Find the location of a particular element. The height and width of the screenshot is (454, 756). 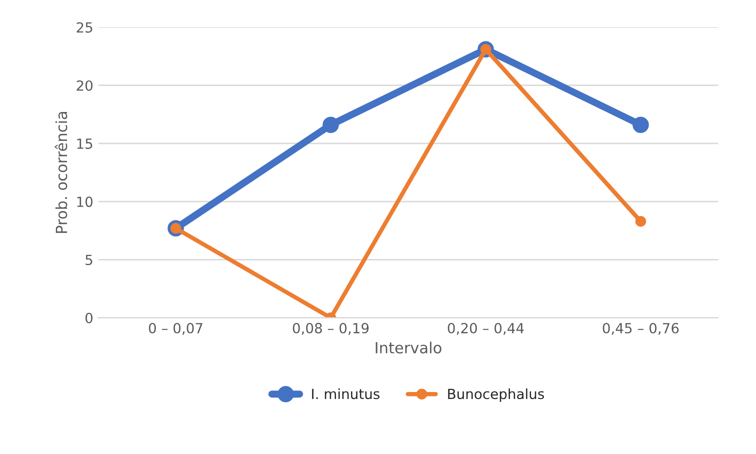

legend-label: Bunocephalus is located at coordinates (496, 395).